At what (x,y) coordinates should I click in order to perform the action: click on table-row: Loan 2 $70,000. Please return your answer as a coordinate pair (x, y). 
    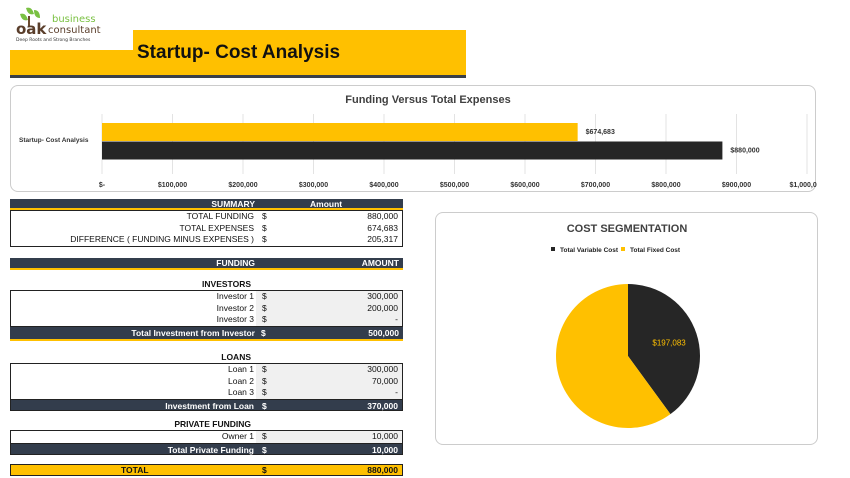
    Looking at the image, I should click on (206, 381).